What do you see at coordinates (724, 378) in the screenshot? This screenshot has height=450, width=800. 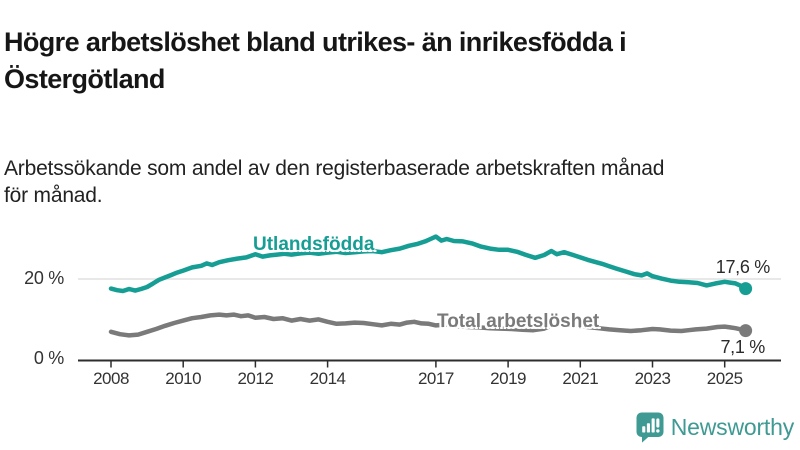 I see `x-axis-label: 2025` at bounding box center [724, 378].